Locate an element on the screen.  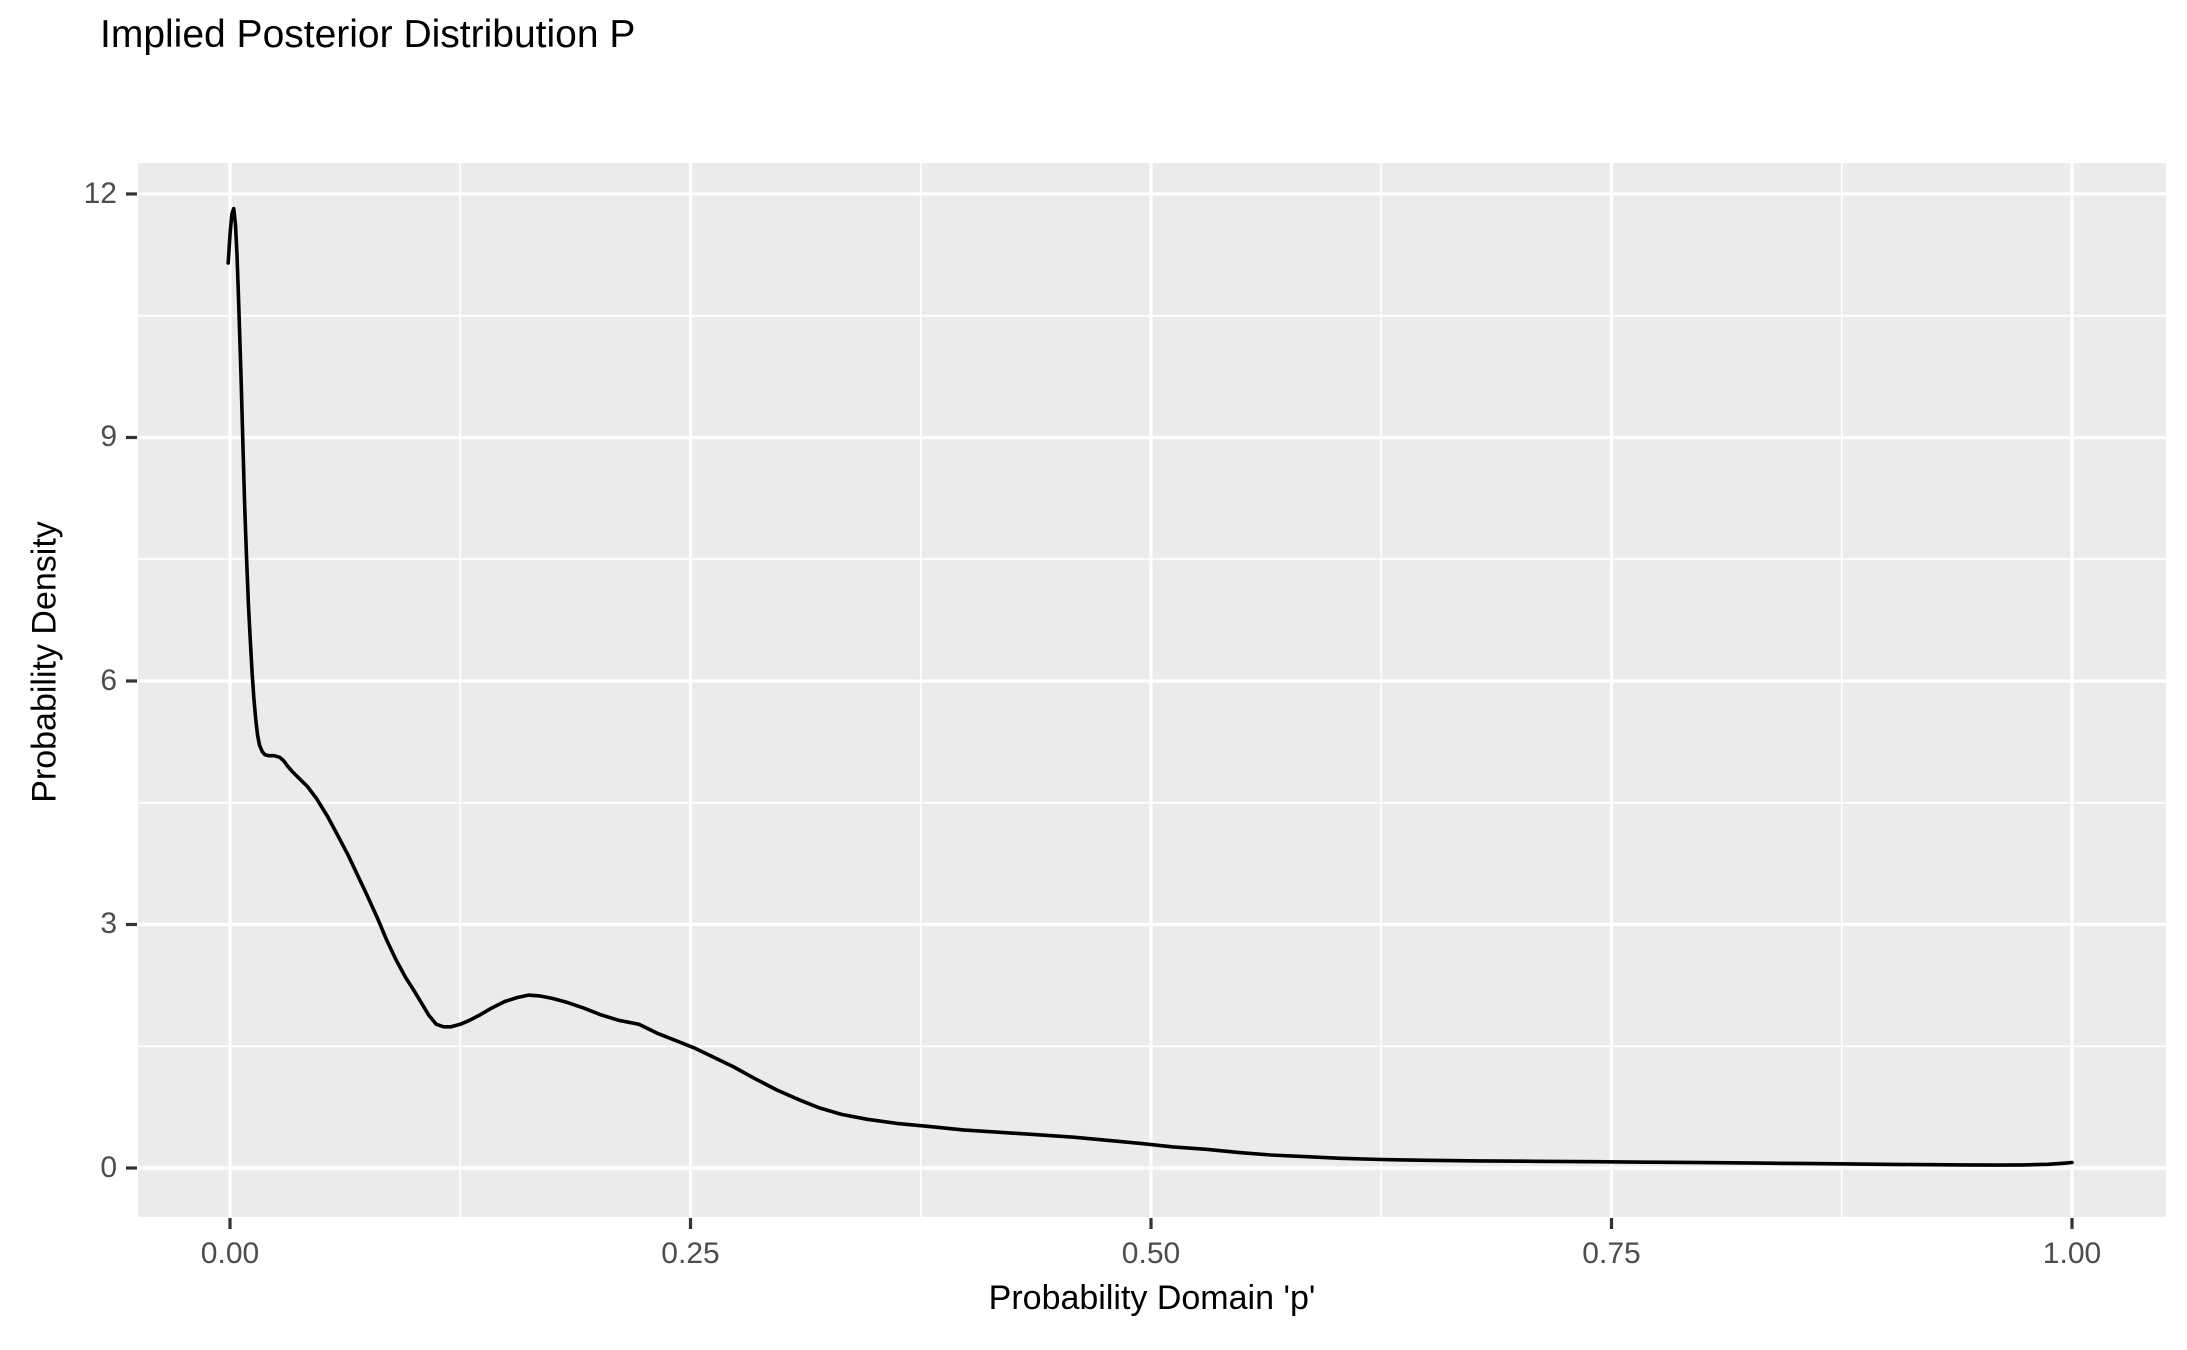
y-axis-title: Probability Density is located at coordinates (44, 662).